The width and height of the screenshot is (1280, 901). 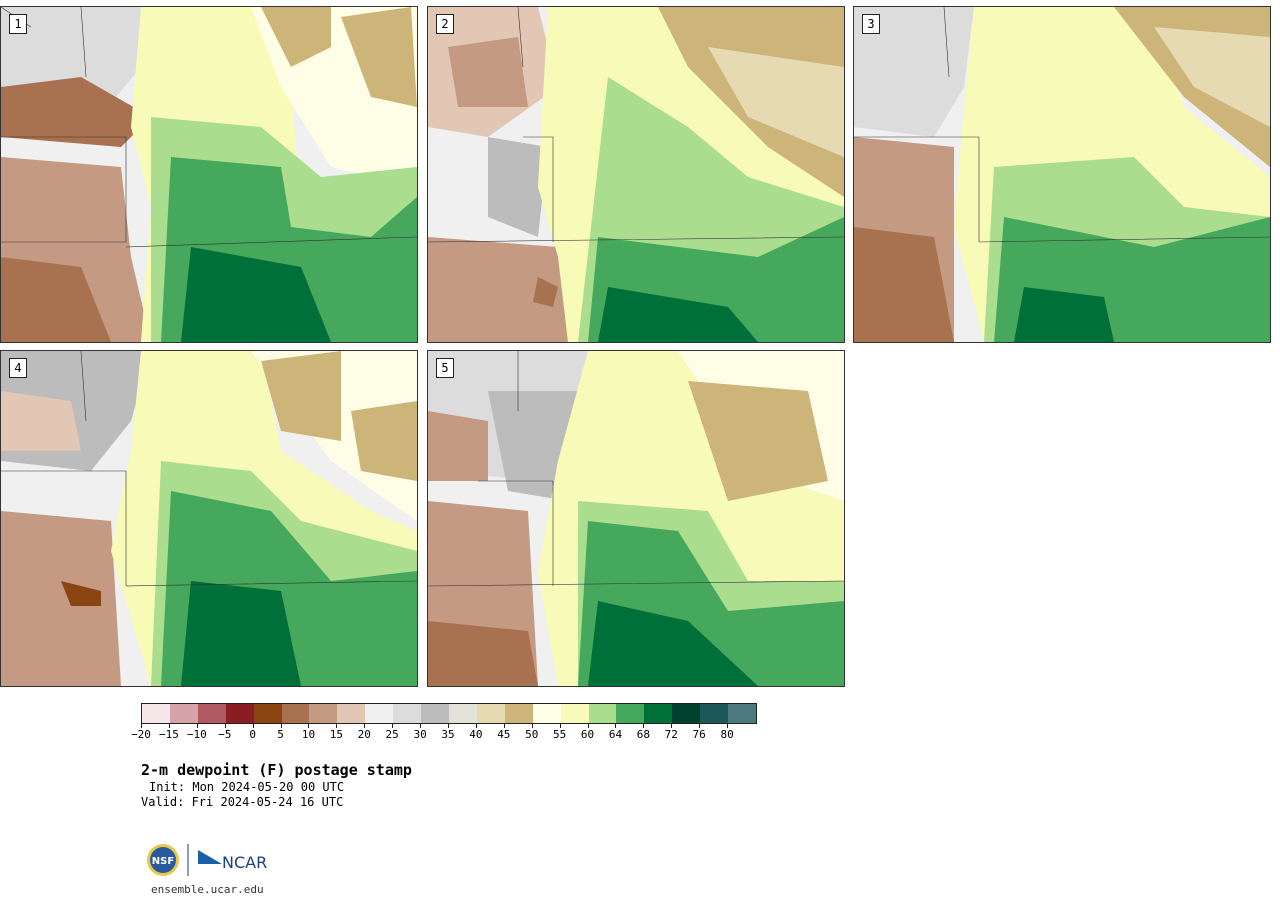 What do you see at coordinates (207, 889) in the screenshot?
I see `site-url: ensemble.ucar.edu` at bounding box center [207, 889].